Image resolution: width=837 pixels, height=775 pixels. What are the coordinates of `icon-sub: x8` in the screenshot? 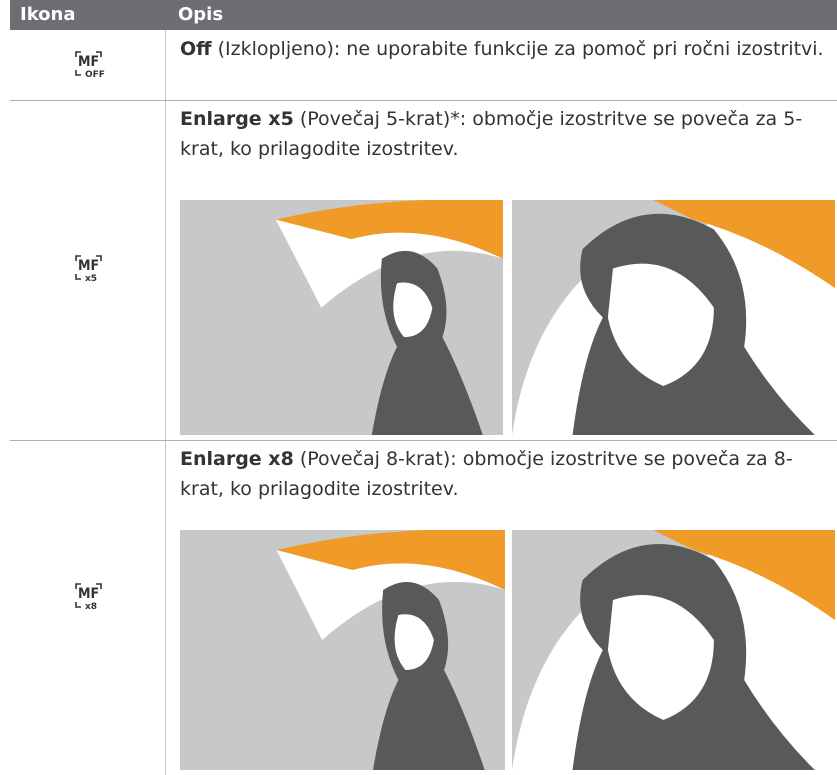 It's located at (91, 607).